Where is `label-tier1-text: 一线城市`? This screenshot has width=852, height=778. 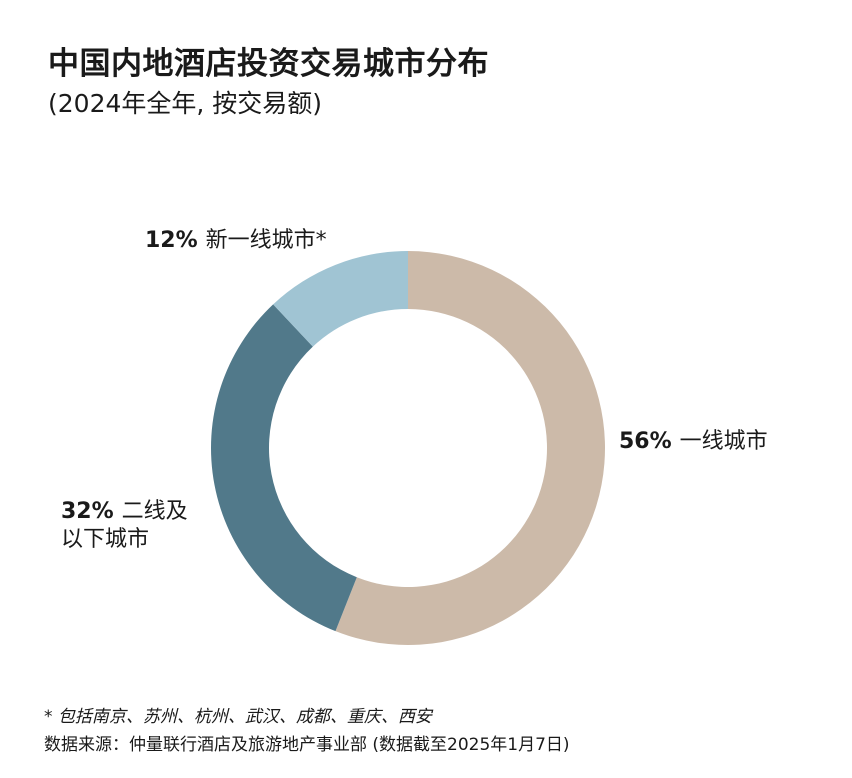
label-tier1-text: 一线城市 is located at coordinates (723, 441).